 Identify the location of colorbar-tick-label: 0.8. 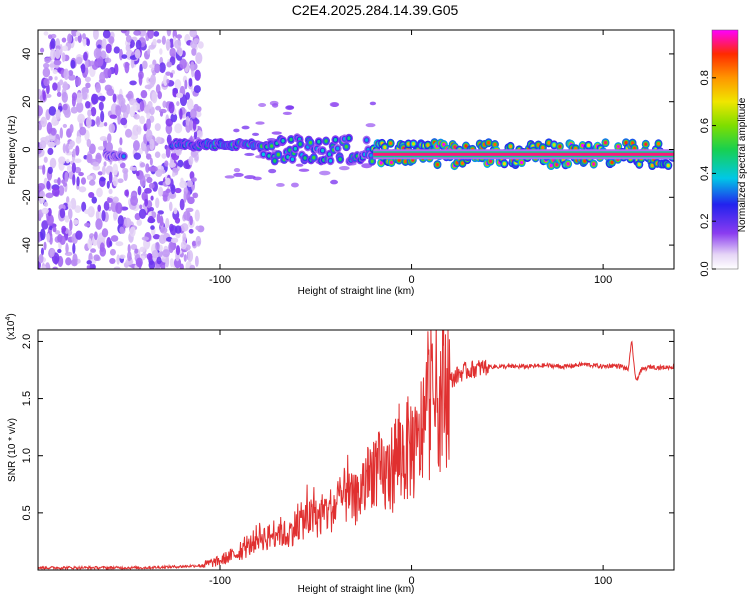
(705, 77).